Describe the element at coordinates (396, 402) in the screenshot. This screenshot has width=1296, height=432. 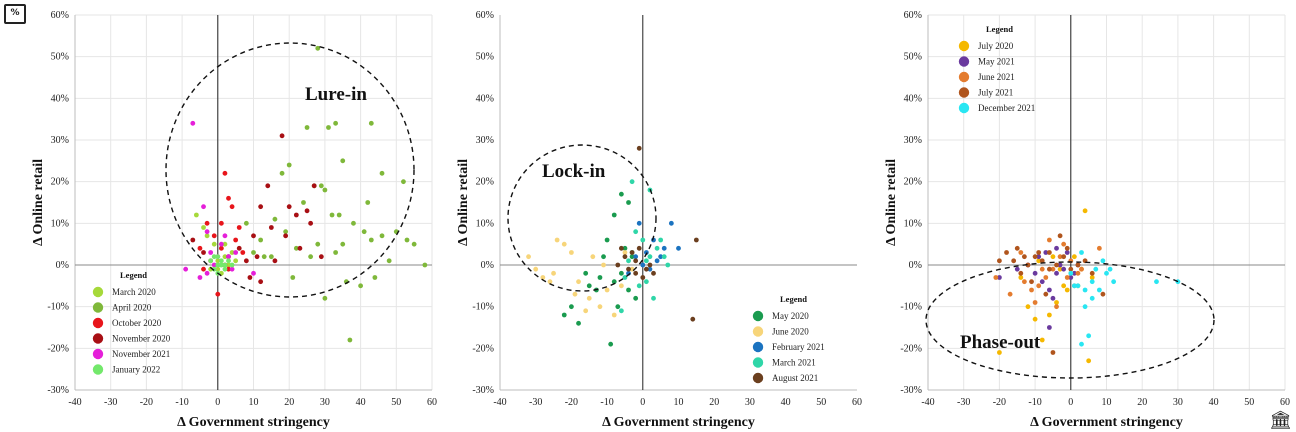
I see `x-tick-label: 50` at that location.